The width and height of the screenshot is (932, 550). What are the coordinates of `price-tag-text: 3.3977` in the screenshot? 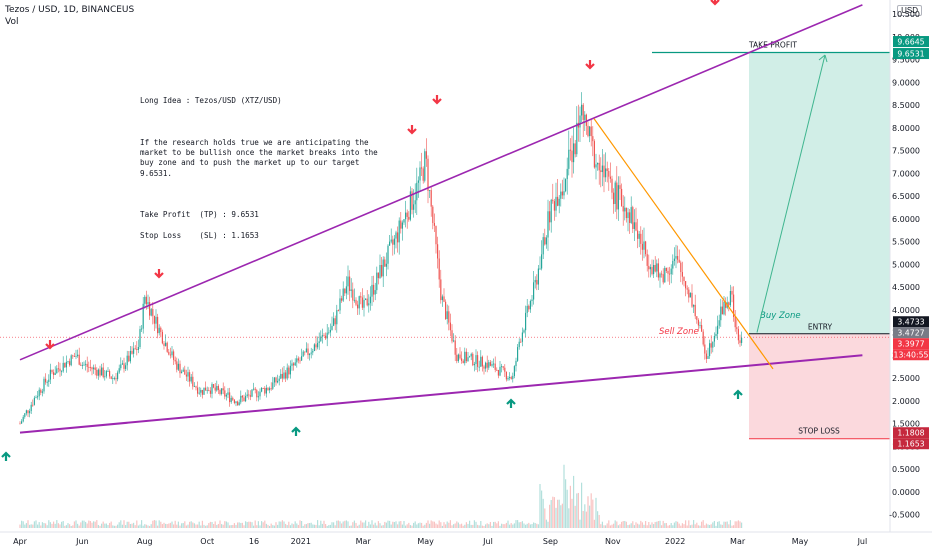 It's located at (910, 344).